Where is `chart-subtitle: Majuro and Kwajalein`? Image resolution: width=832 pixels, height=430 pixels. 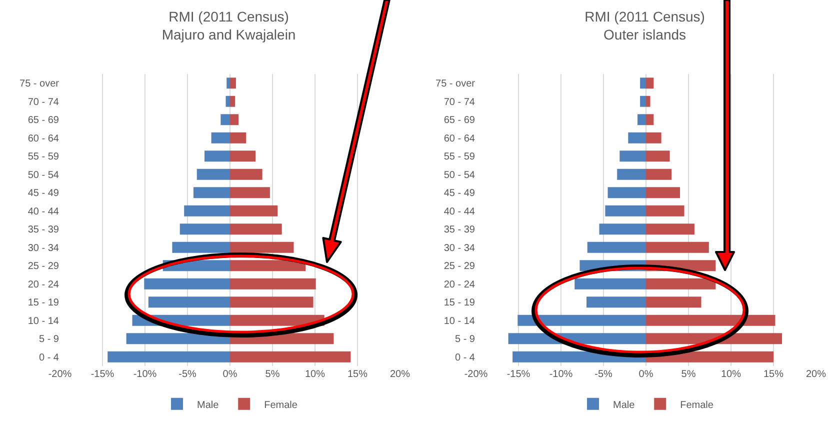
chart-subtitle: Majuro and Kwajalein is located at coordinates (229, 34).